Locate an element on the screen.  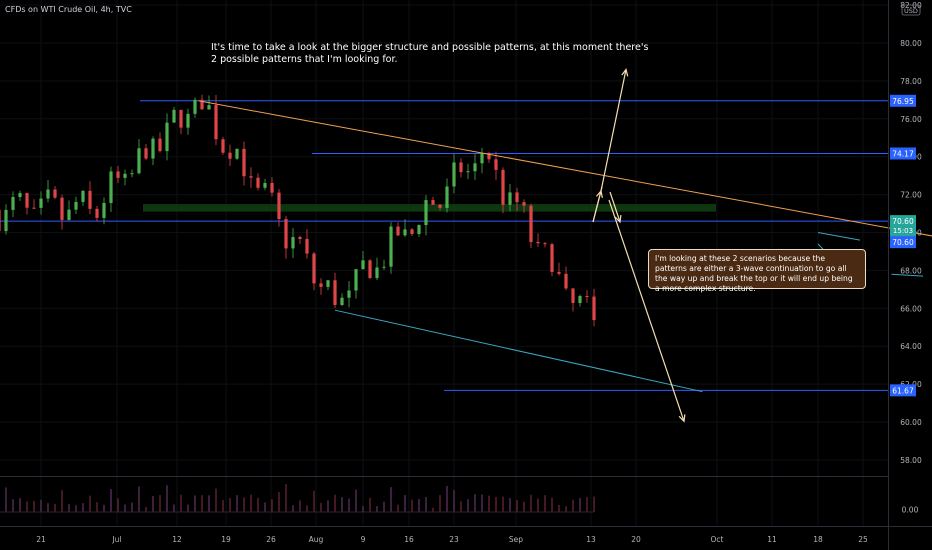
projection-wave-down-small is located at coordinates (615, 207).